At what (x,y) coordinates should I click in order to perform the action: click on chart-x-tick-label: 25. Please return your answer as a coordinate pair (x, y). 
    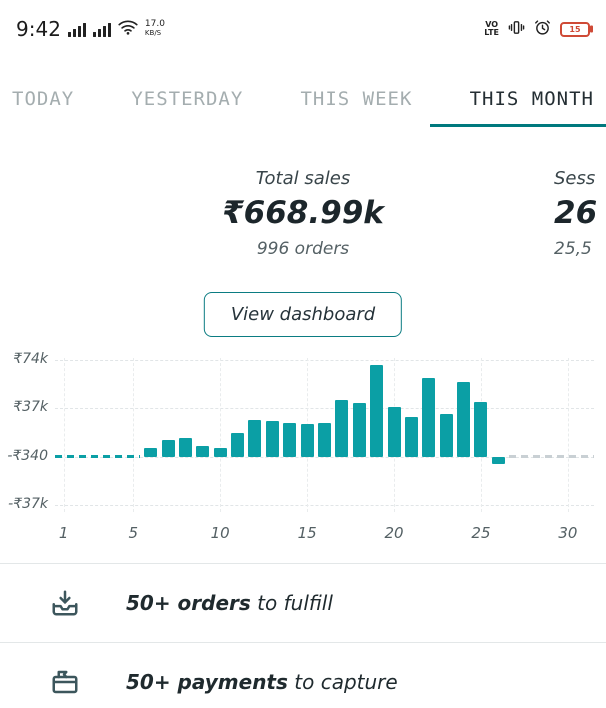
    Looking at the image, I should click on (481, 533).